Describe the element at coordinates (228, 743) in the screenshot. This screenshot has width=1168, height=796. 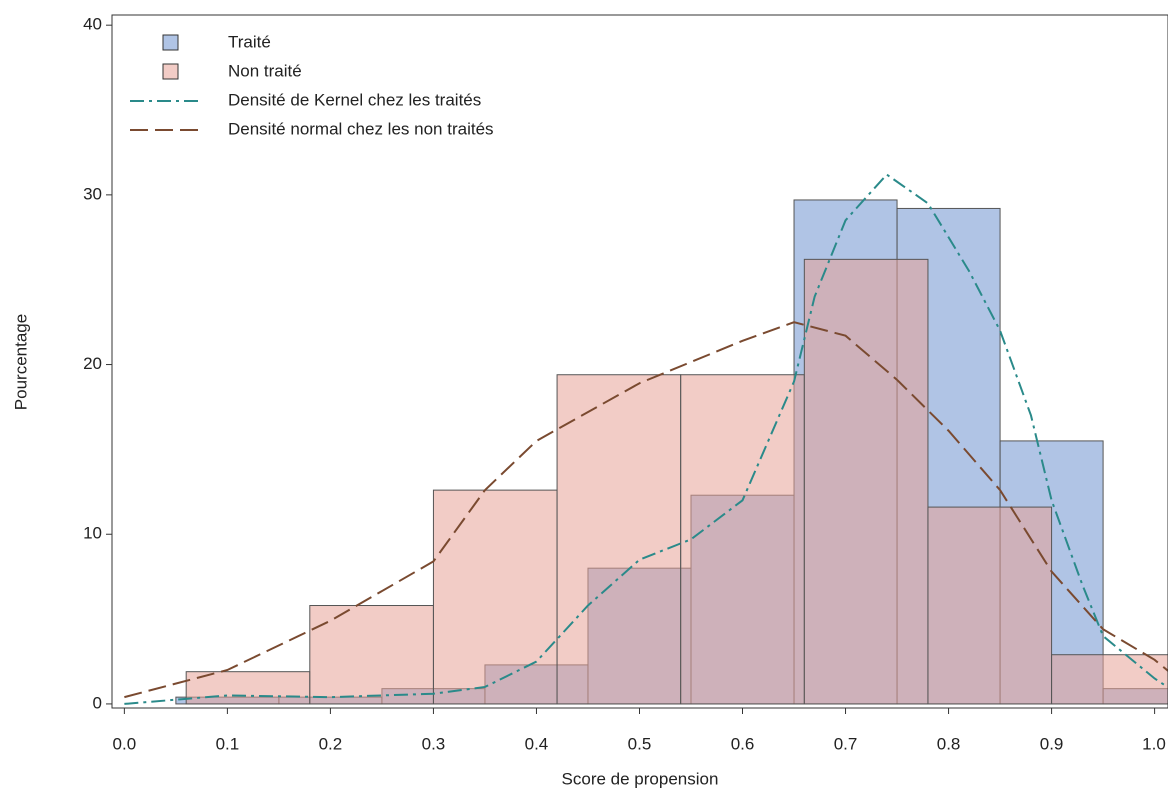
I see `x-tick-label: 0.1` at that location.